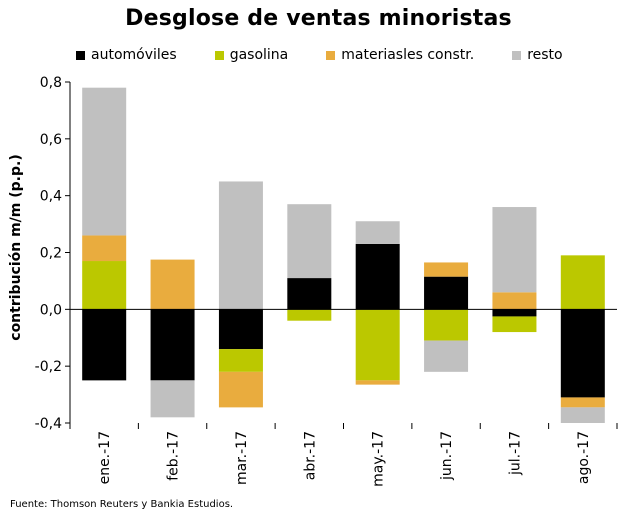 This screenshot has width=637, height=523. I want to click on y-tick-label: -0,4, so click(48, 424).